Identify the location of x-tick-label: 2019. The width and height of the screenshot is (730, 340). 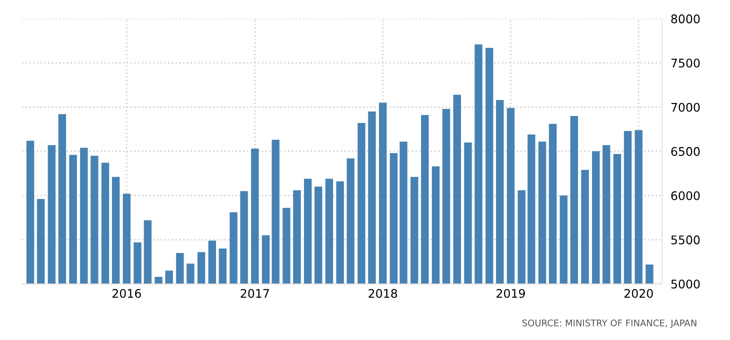
(510, 293).